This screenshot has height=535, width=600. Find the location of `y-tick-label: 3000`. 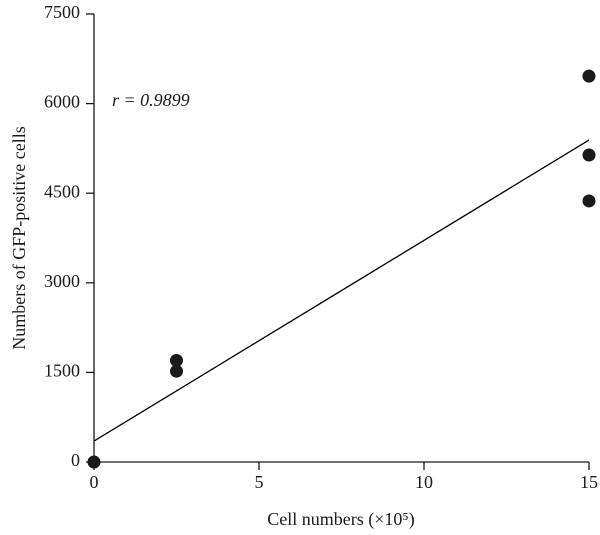

y-tick-label: 3000 is located at coordinates (62, 281).